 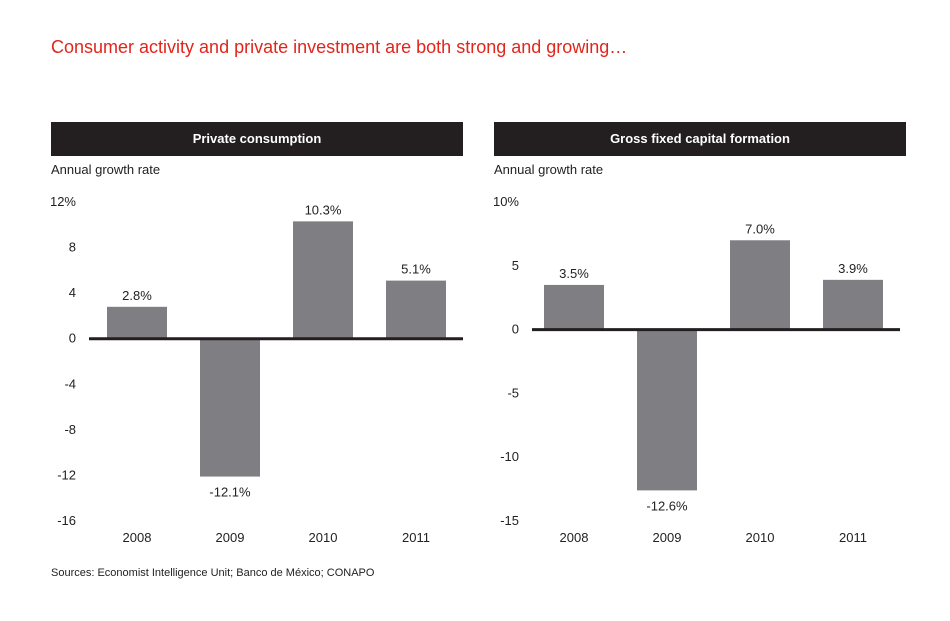 I want to click on data-label-2011: 3.9%, so click(x=853, y=268).